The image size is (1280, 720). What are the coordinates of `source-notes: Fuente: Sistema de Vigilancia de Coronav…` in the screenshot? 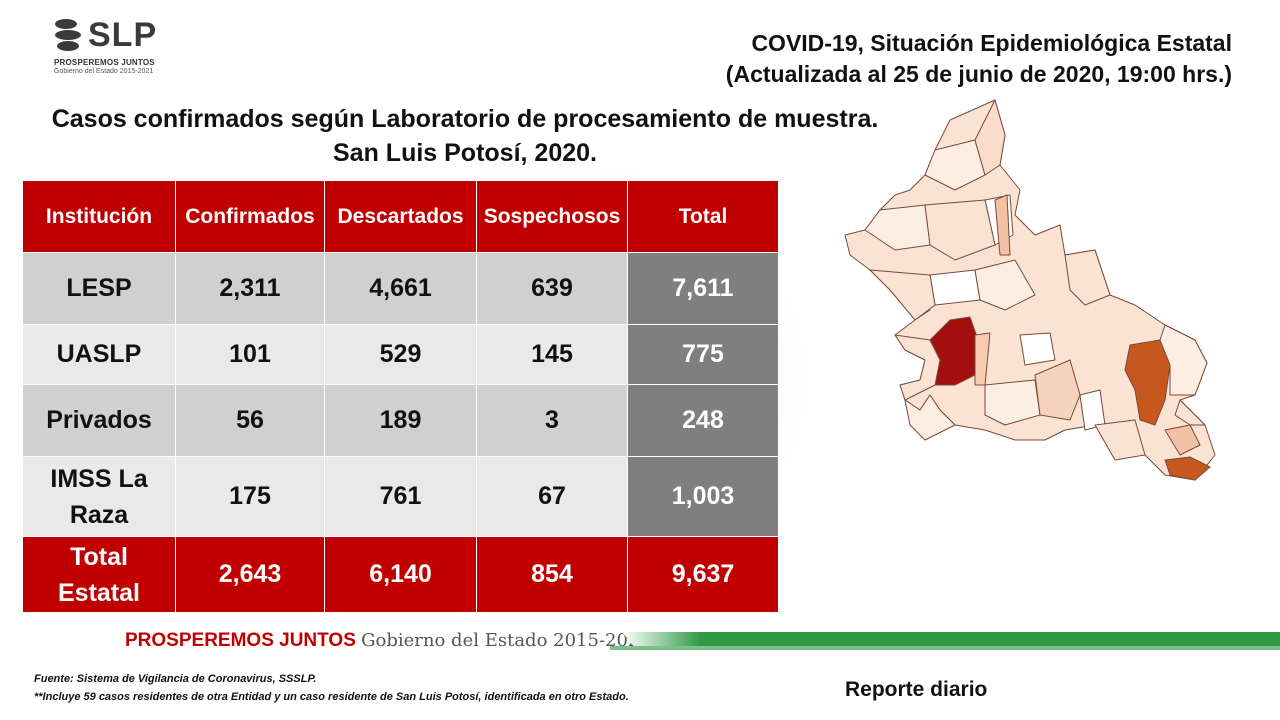 It's located at (331, 688).